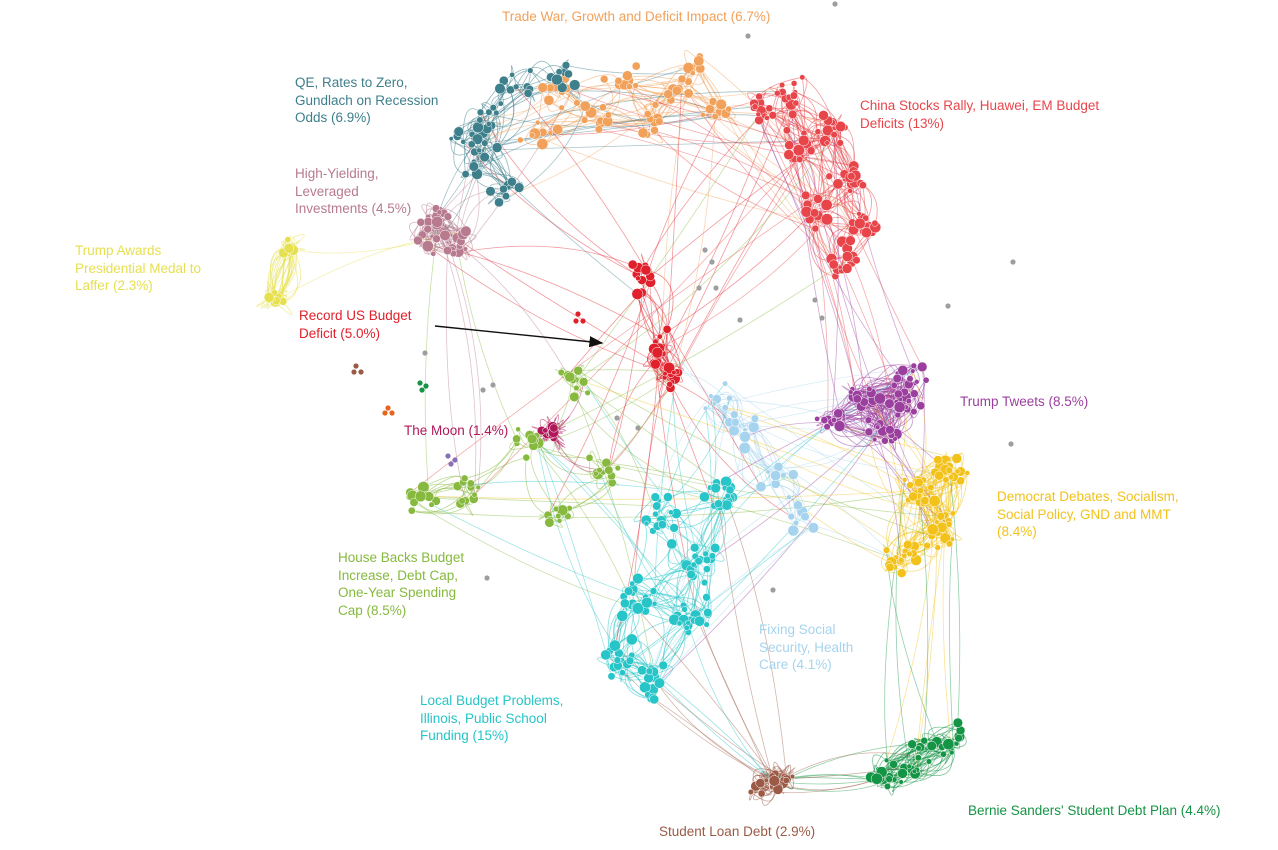 The height and width of the screenshot is (850, 1278). I want to click on cluster-label-trump-tweets: Trump Tweets (8.5%), so click(1024, 402).